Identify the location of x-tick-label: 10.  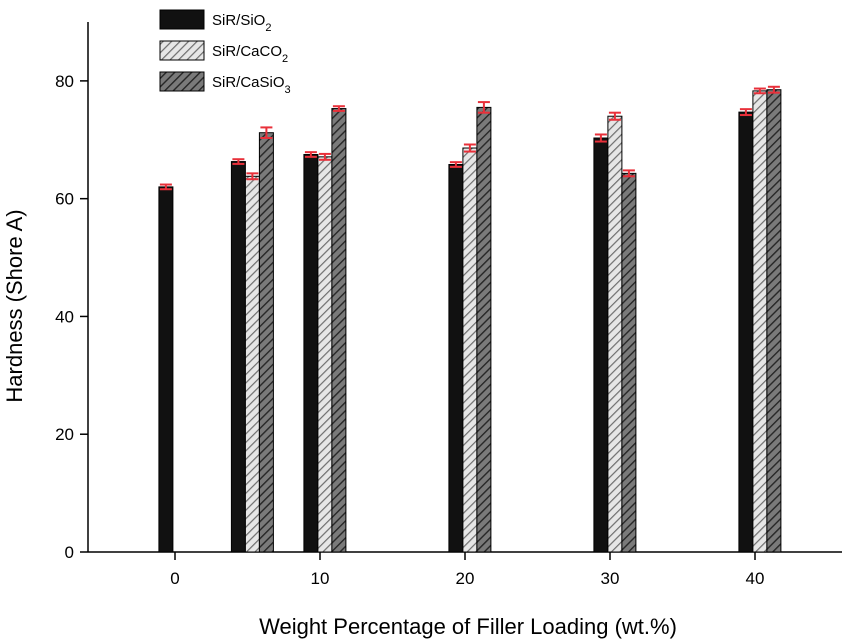
(320, 578).